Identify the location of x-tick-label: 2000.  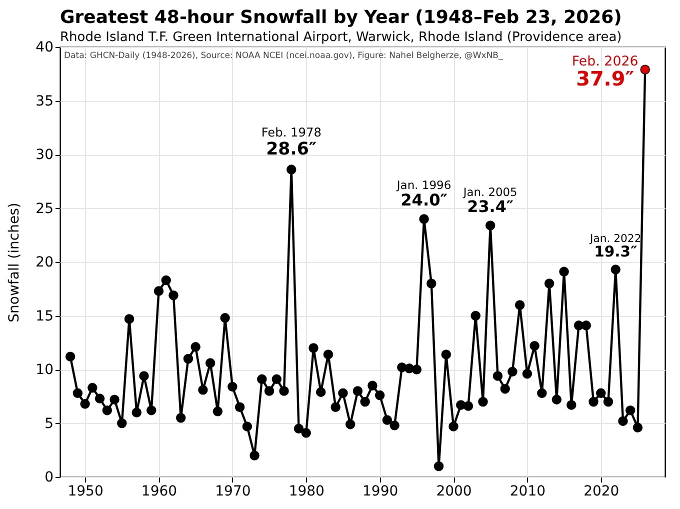
(454, 492).